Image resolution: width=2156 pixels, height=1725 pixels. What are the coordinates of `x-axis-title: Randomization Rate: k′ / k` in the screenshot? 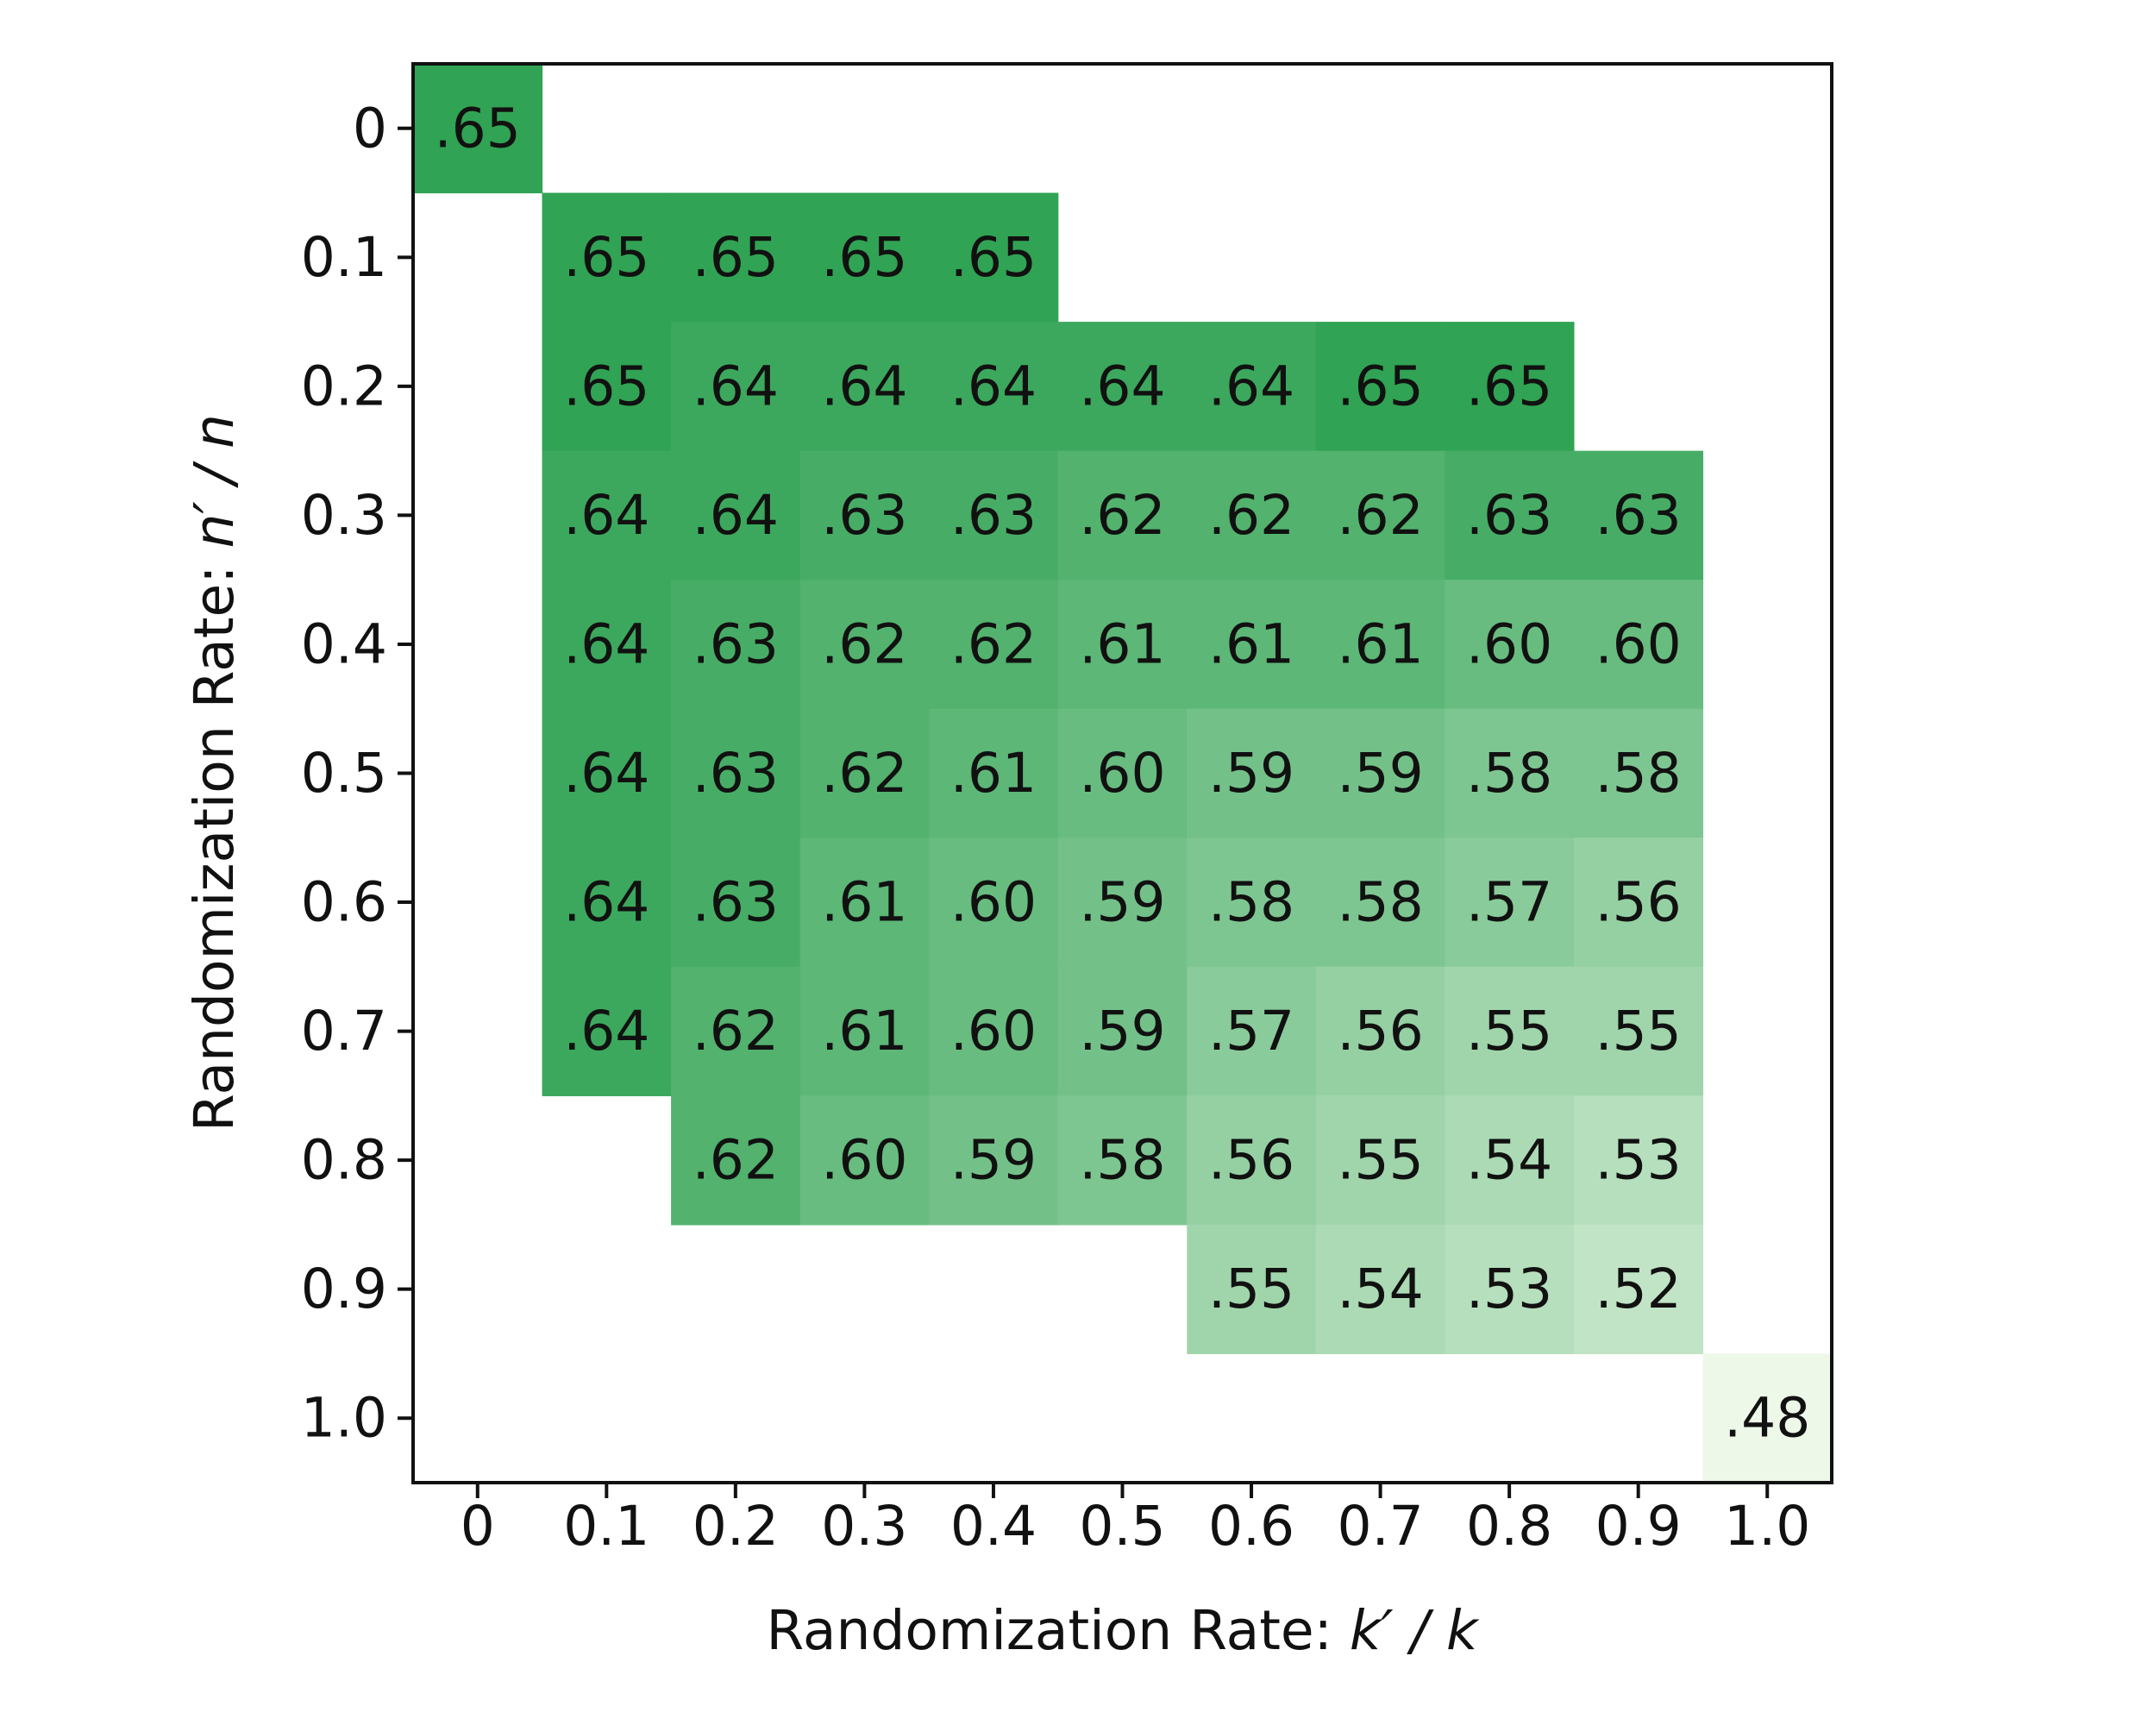 It's located at (1123, 1631).